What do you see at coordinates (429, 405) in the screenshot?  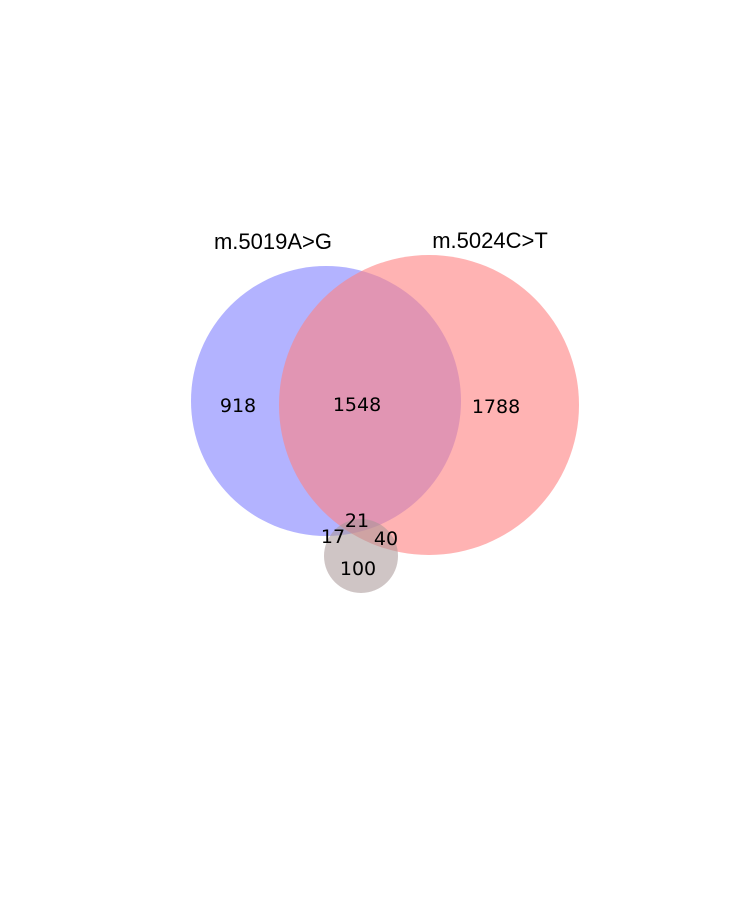 I see `set-circle-b` at bounding box center [429, 405].